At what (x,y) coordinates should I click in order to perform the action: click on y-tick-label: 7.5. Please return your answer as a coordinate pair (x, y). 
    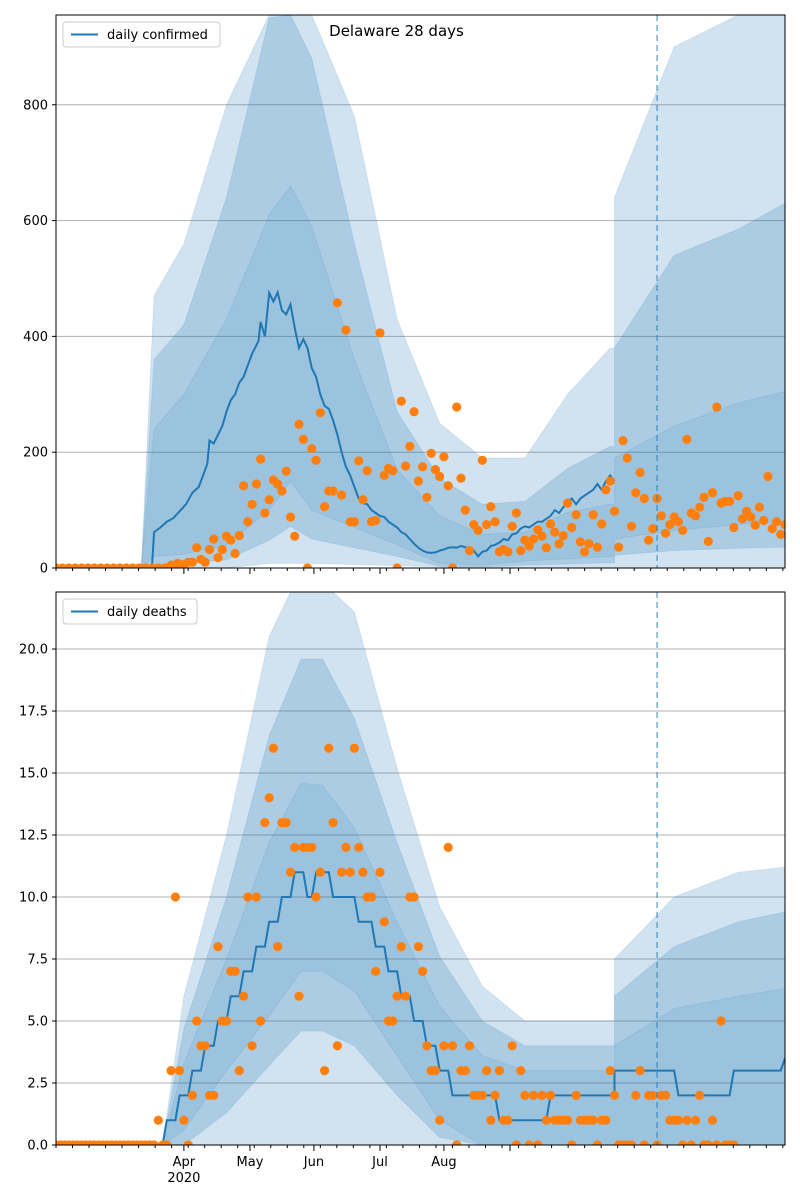
    Looking at the image, I should click on (37, 960).